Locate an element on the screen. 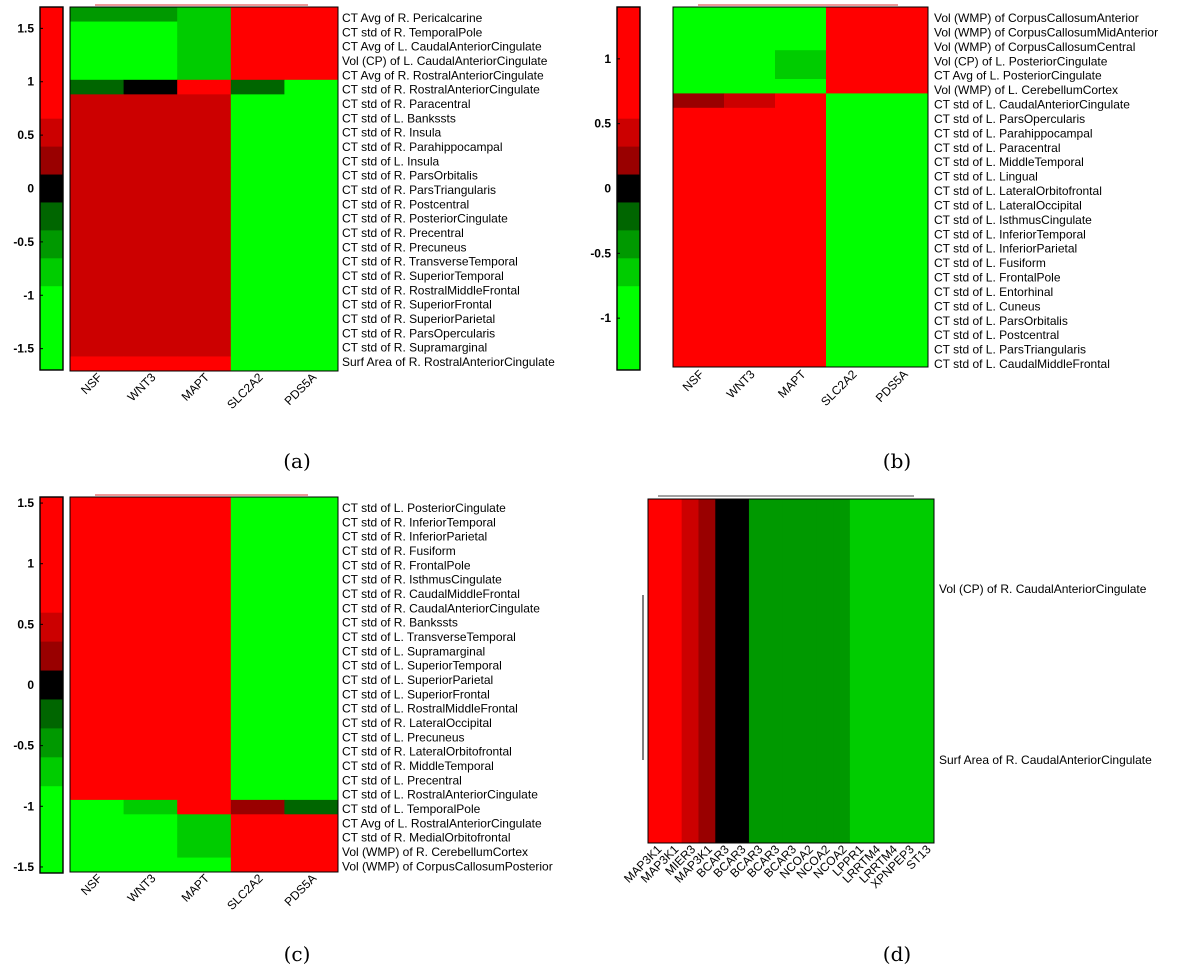 This screenshot has width=1193, height=971. row-label: Vol (WMP) of CorpusCallosumPosterior is located at coordinates (447, 866).